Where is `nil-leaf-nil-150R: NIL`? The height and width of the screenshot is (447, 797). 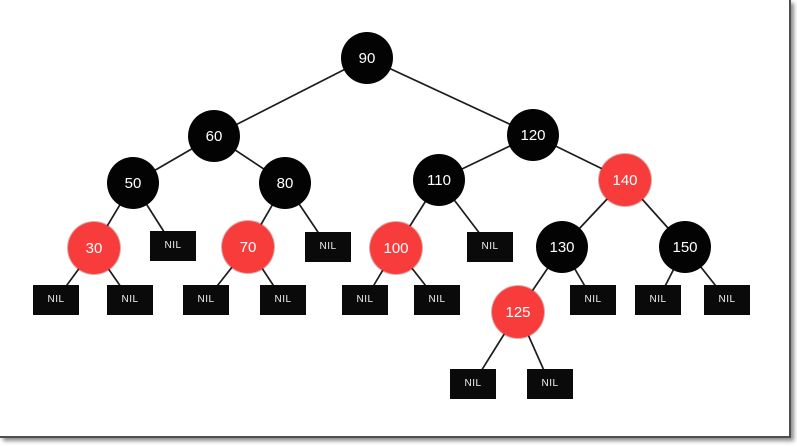 nil-leaf-nil-150R: NIL is located at coordinates (727, 300).